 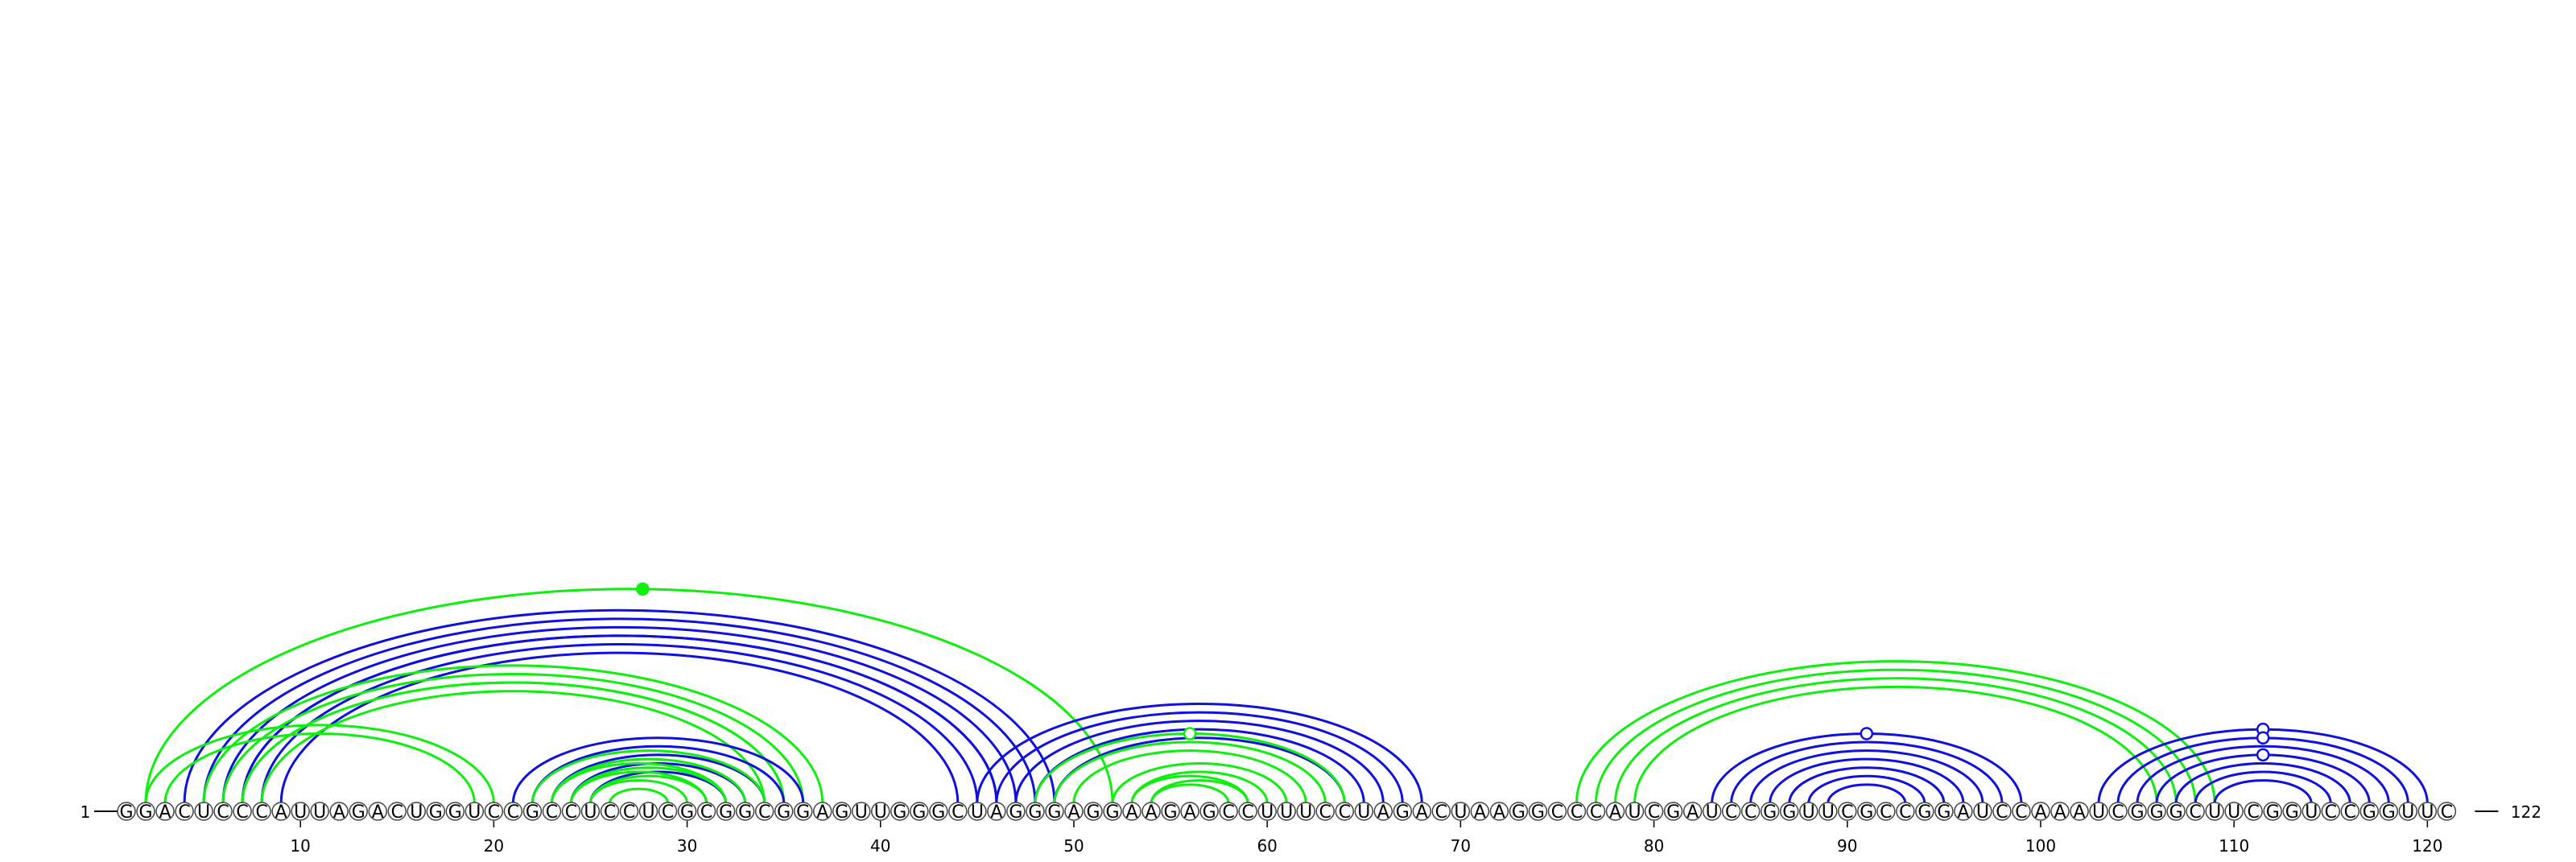 I want to click on tick-label: 70, so click(x=1461, y=846).